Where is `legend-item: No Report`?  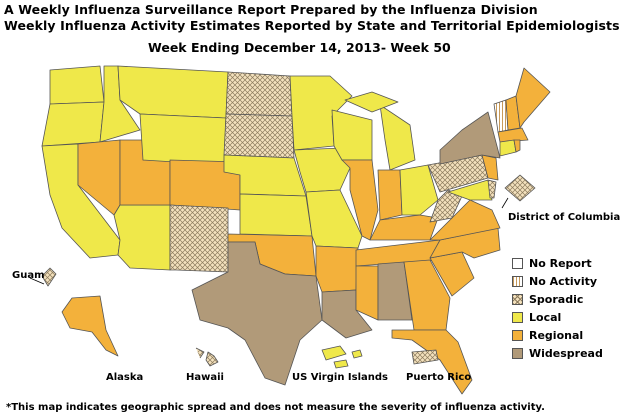
legend-item: No Report is located at coordinates (557, 263).